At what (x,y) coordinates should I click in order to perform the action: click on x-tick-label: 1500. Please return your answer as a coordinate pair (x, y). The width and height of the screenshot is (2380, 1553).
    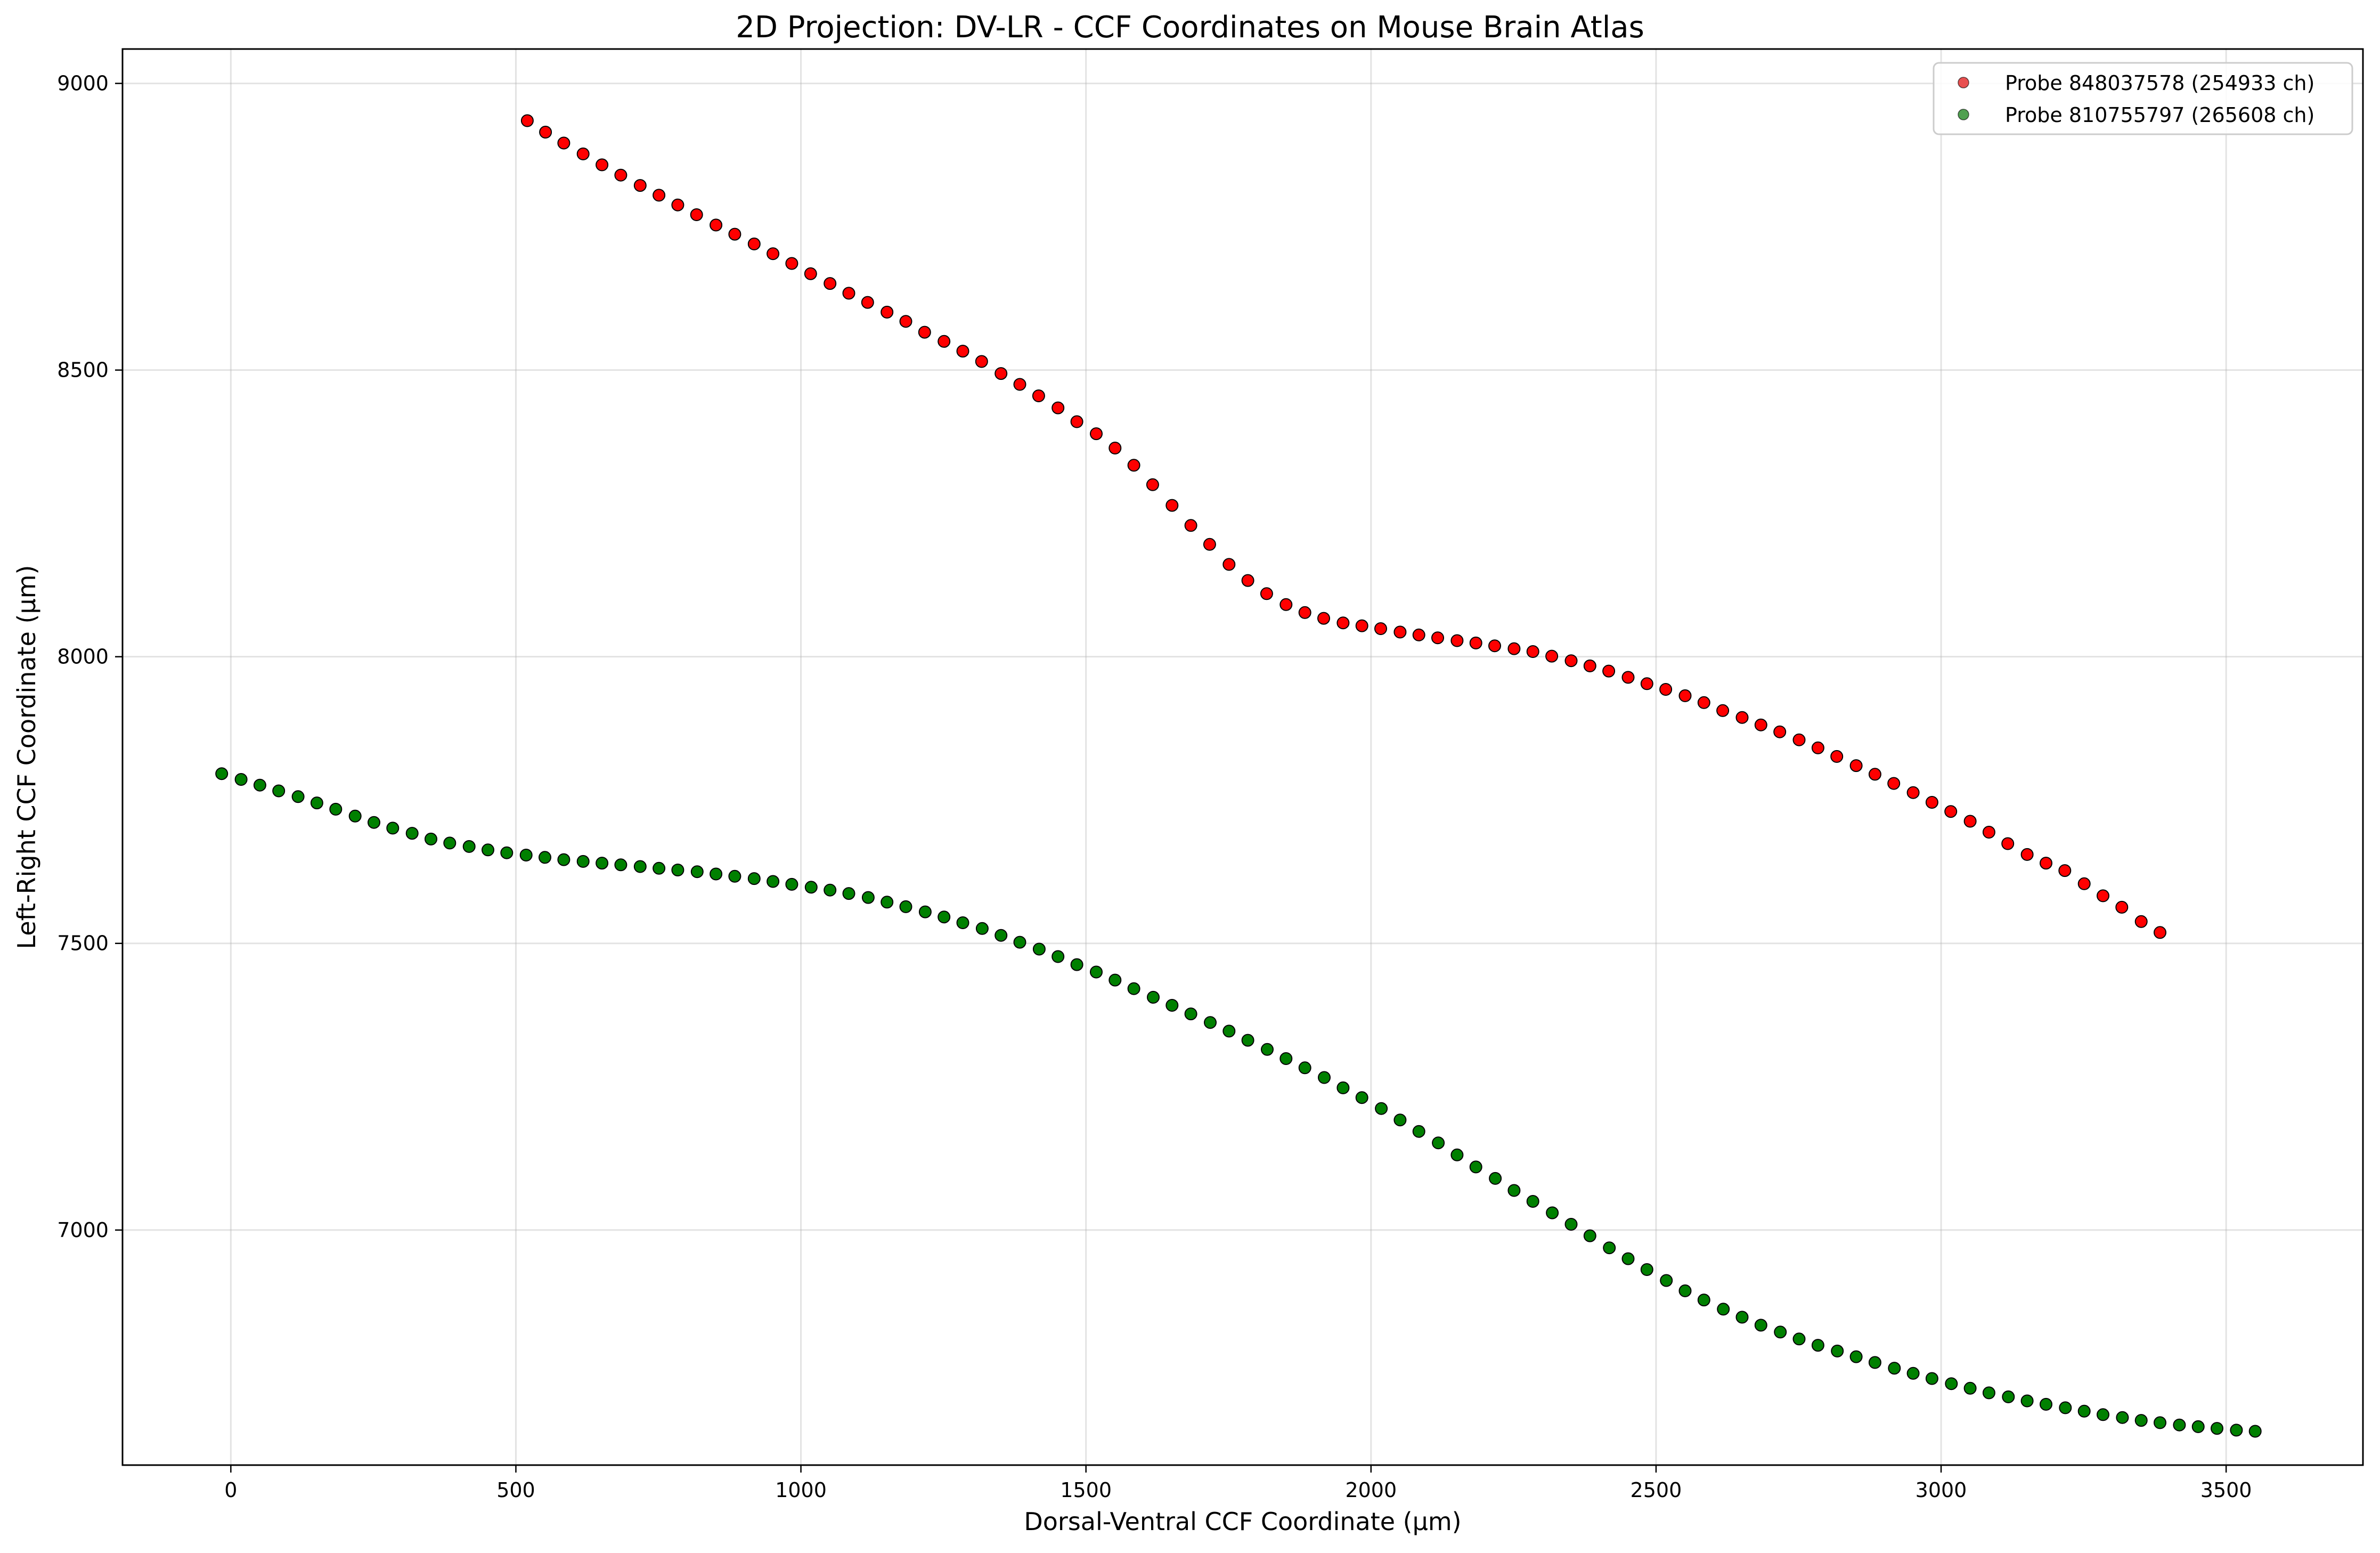
    Looking at the image, I should click on (1086, 1490).